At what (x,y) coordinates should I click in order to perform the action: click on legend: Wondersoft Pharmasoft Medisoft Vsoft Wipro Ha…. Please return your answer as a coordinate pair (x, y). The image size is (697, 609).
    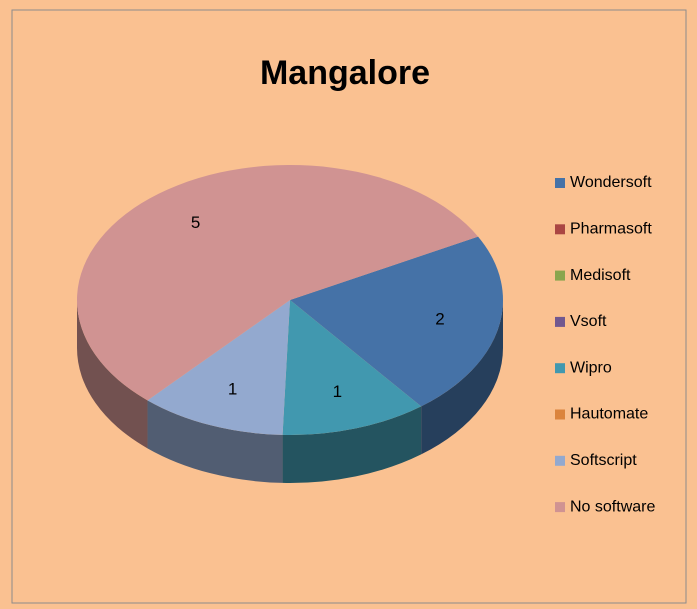
    Looking at the image, I should click on (605, 344).